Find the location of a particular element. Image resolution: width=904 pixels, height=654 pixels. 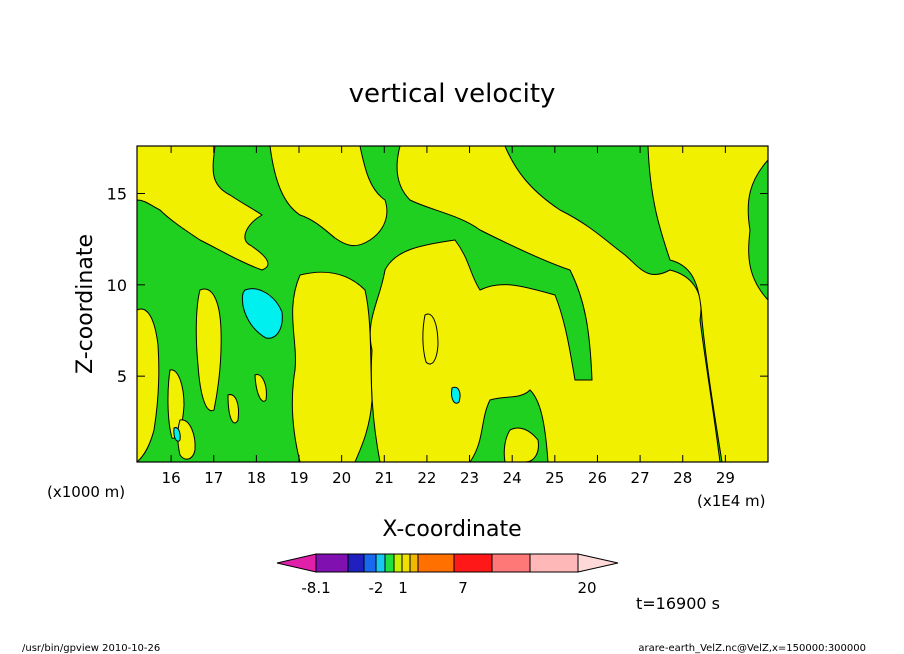

colorbar-label: -2 is located at coordinates (376, 588).